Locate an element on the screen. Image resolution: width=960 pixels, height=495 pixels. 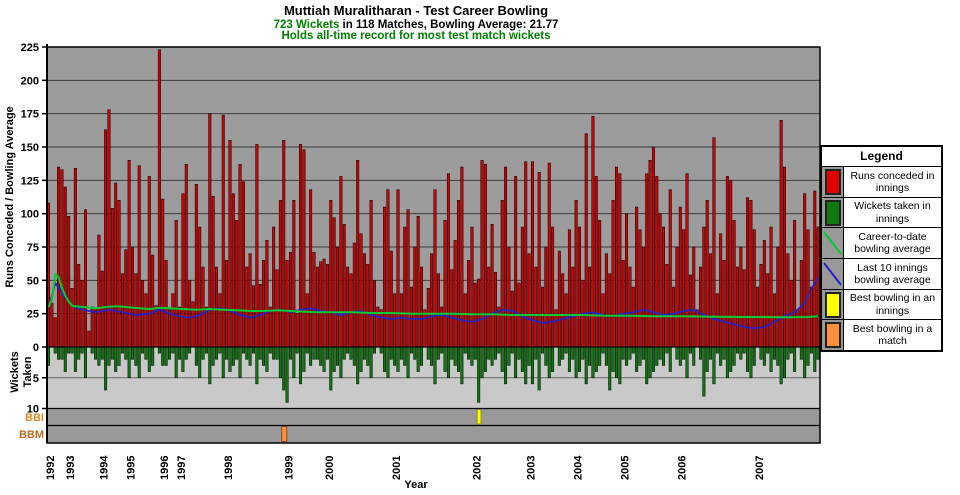
legend-item-label: Best bowling in an innings is located at coordinates (892, 304).